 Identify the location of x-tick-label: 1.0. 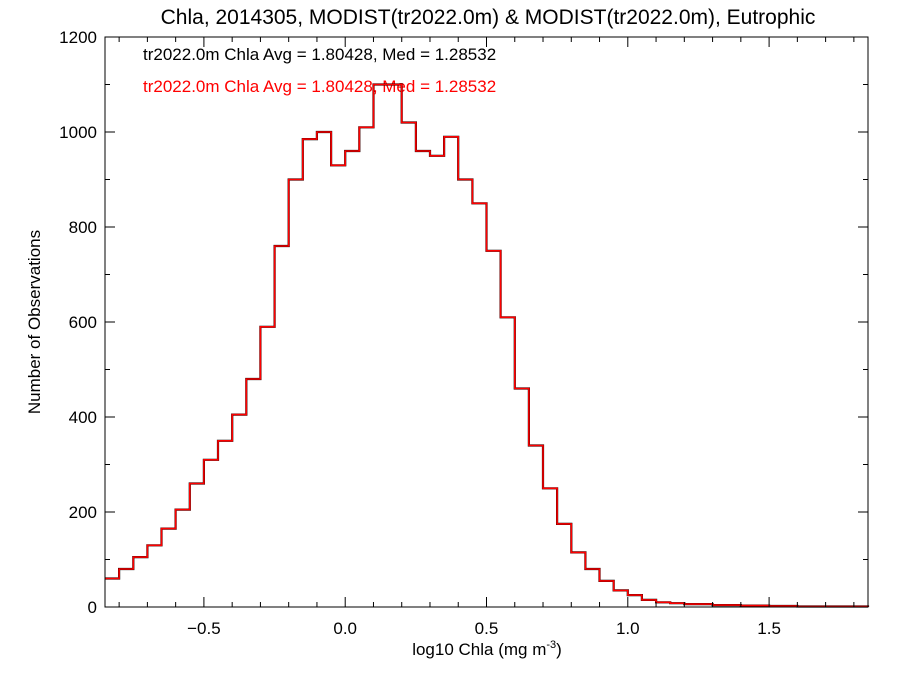
(628, 628).